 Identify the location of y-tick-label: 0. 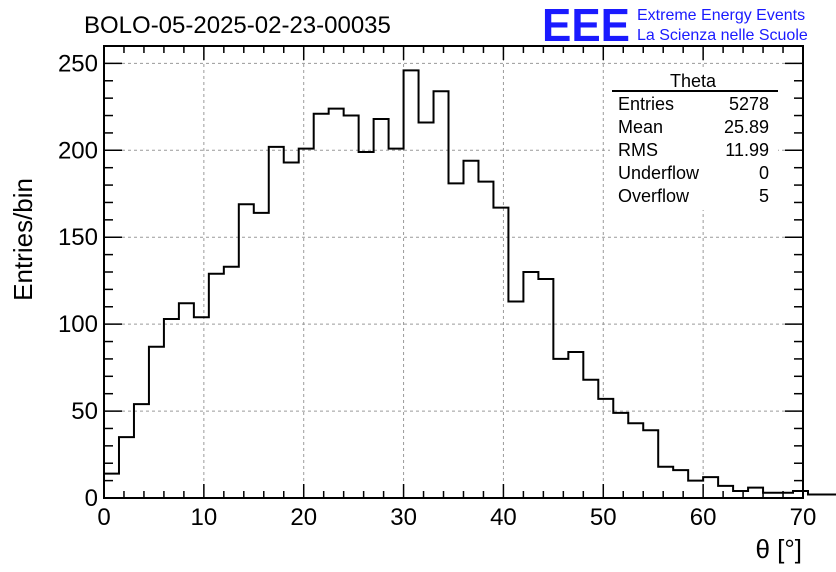
(91, 498).